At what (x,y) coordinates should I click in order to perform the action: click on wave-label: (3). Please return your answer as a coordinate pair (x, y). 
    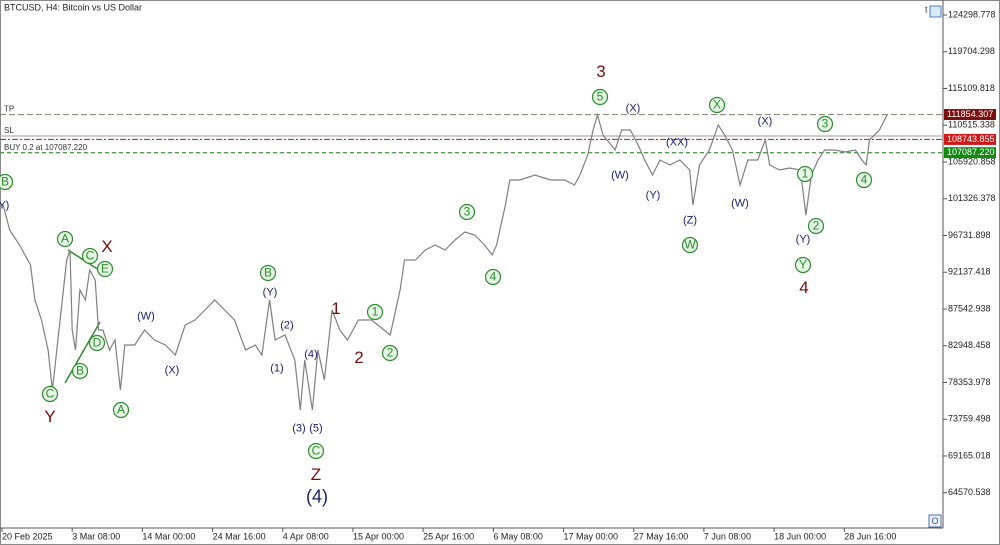
    Looking at the image, I should click on (298, 428).